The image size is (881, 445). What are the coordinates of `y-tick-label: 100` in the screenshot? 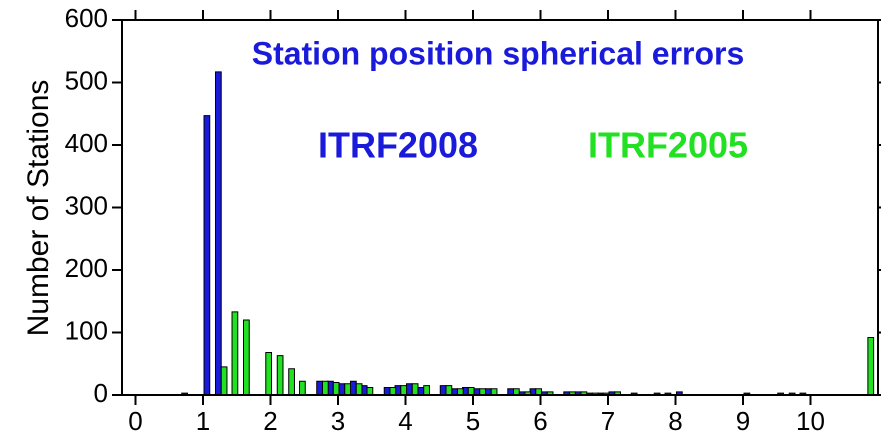 It's located at (86, 330).